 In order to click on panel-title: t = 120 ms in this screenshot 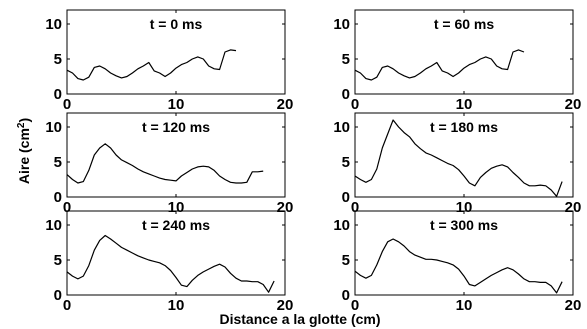, I will do `click(176, 127)`.